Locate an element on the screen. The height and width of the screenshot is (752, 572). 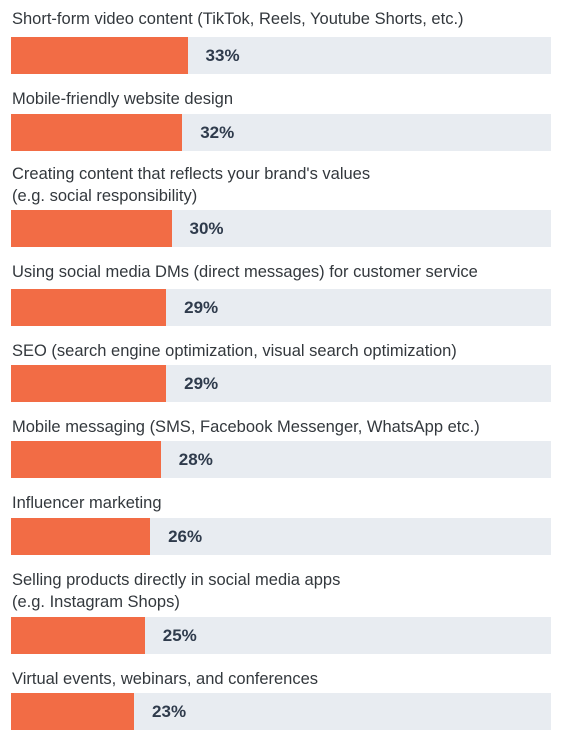
value-label: 33% is located at coordinates (222, 55).